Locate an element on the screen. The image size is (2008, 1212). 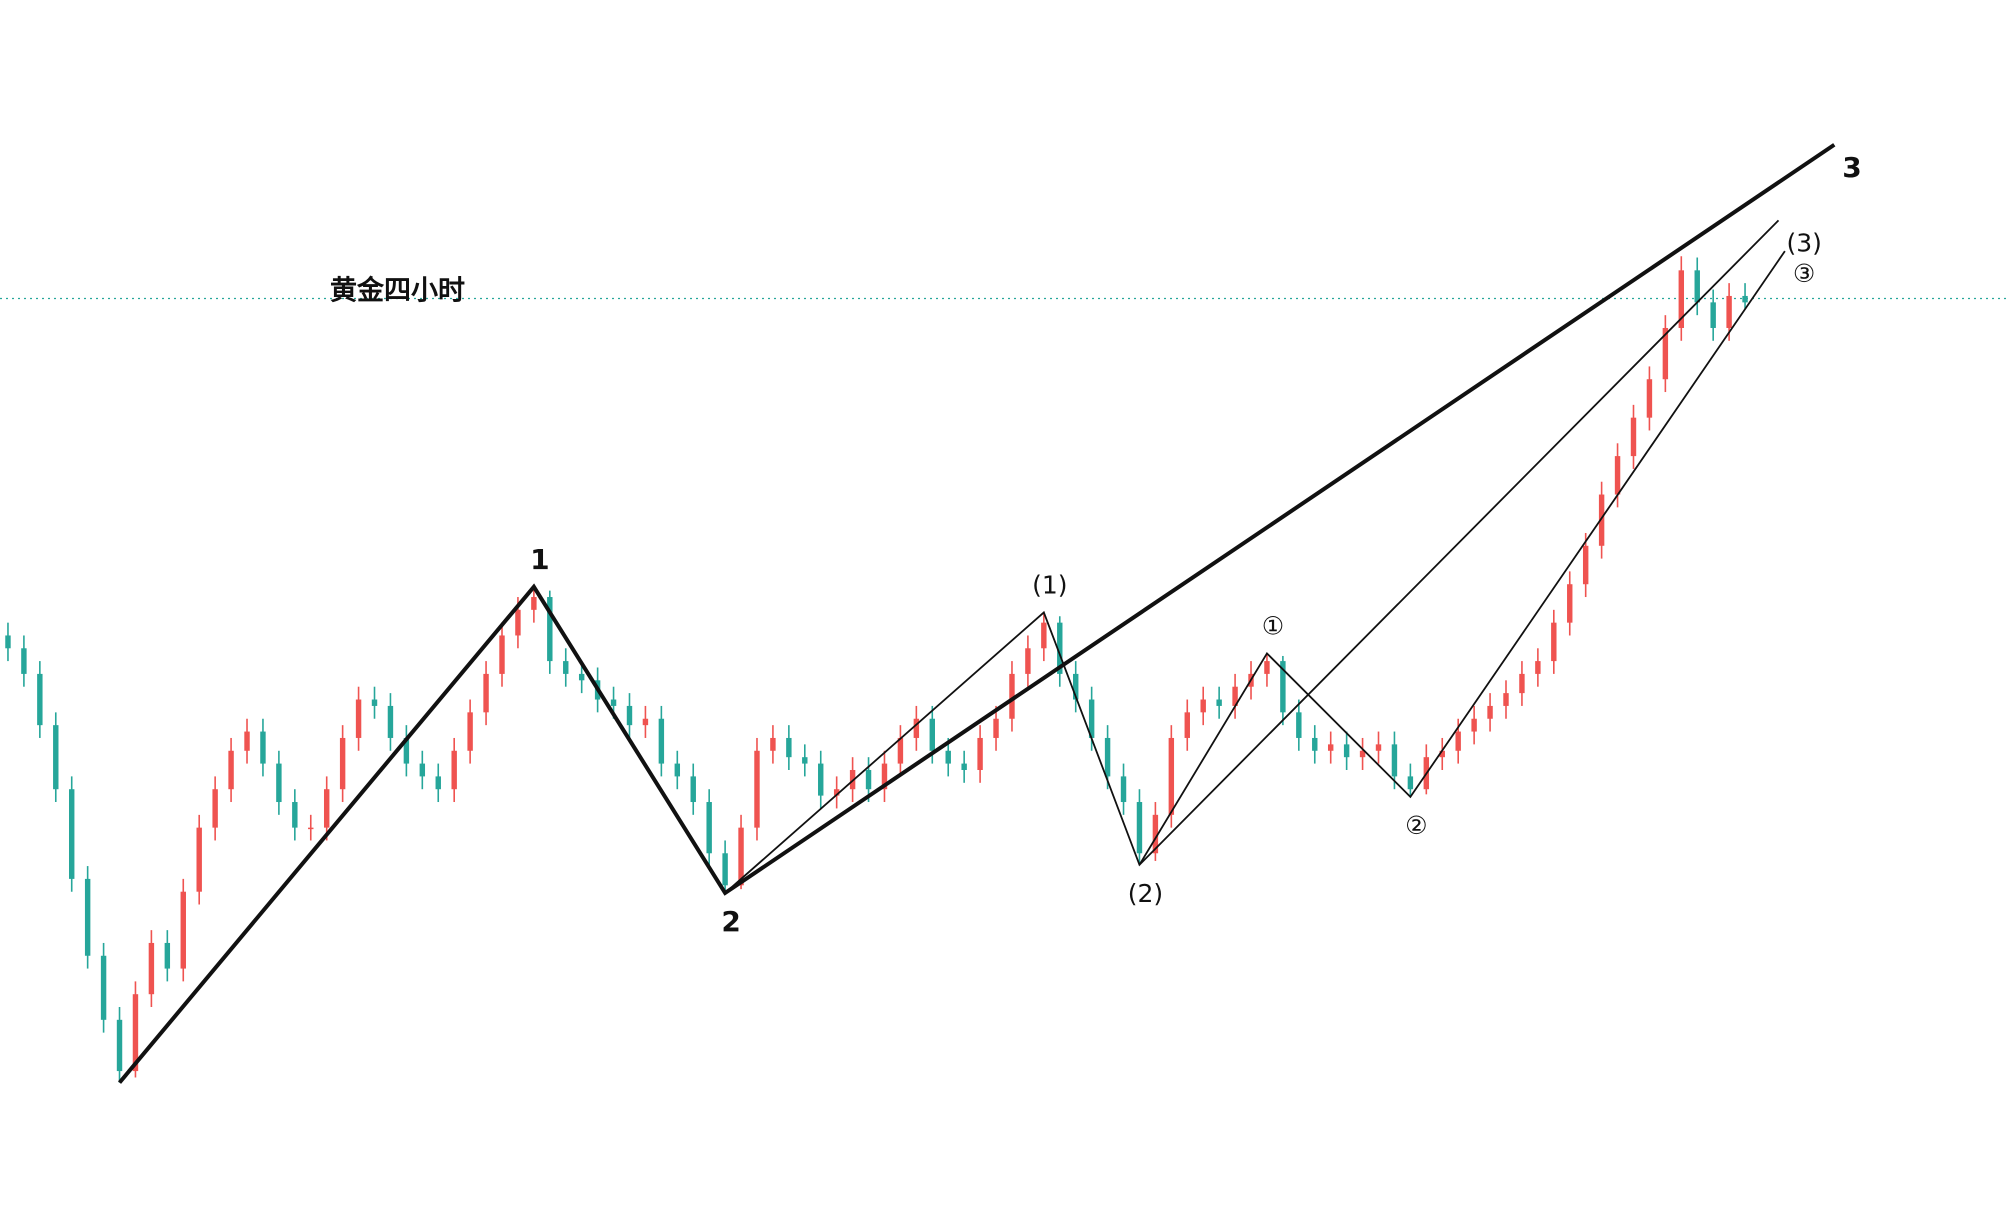
wave-label: (1) is located at coordinates (1049, 584).